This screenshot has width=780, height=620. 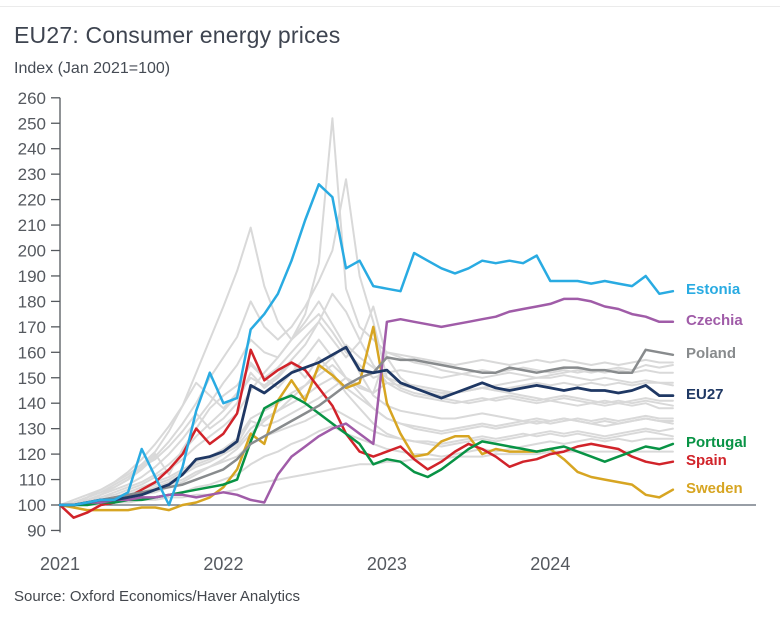 What do you see at coordinates (366, 478) in the screenshot?
I see `background-country-line` at bounding box center [366, 478].